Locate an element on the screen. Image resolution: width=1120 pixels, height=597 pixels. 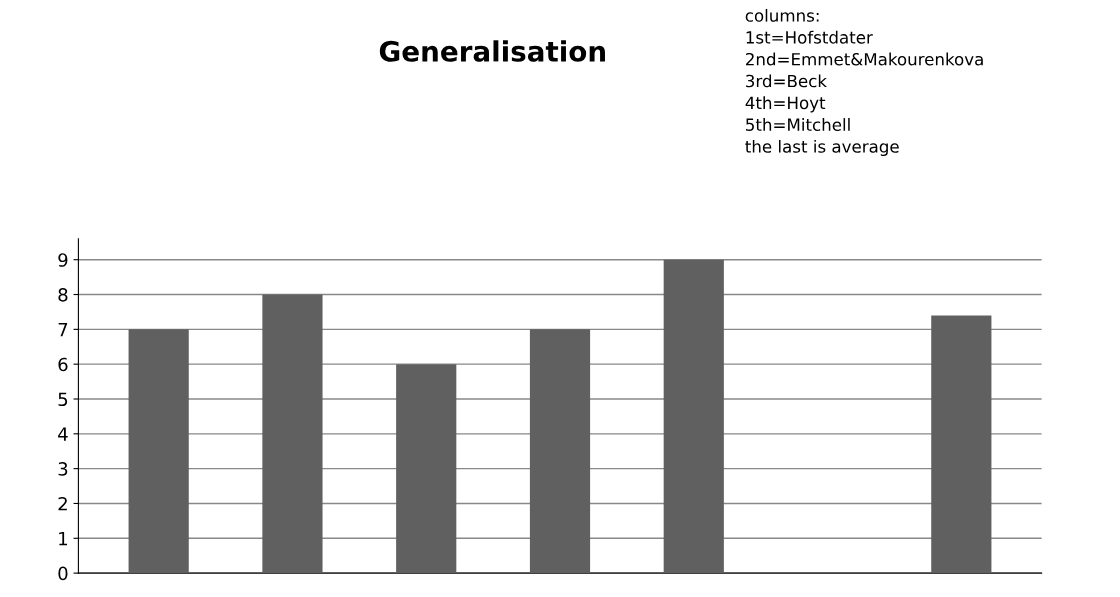
y-tick-label: 2 is located at coordinates (62, 503).